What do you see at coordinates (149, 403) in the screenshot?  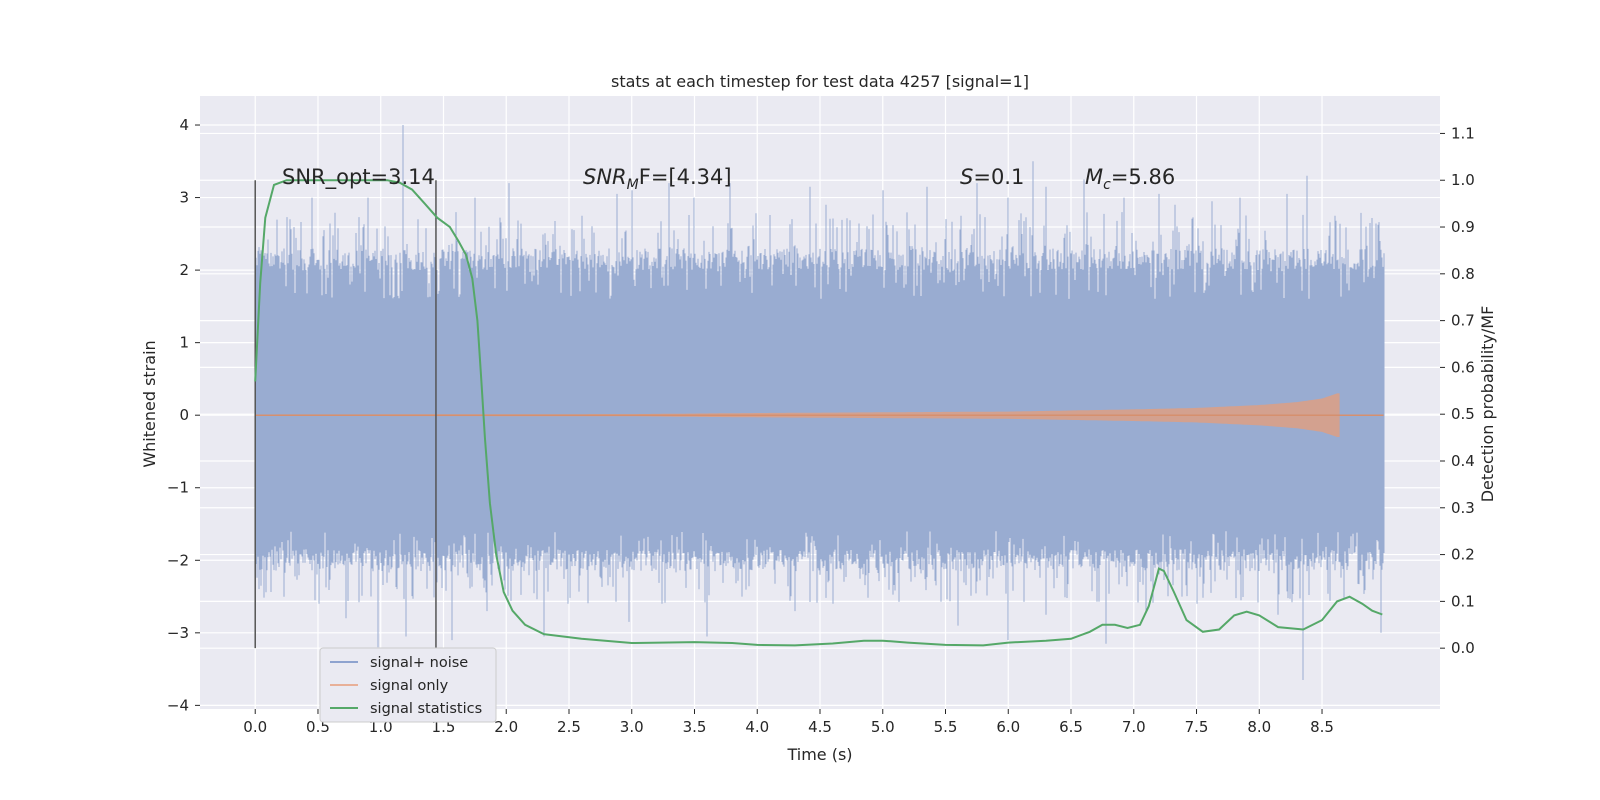 I see `y-axis-label: Whitened strain` at bounding box center [149, 403].